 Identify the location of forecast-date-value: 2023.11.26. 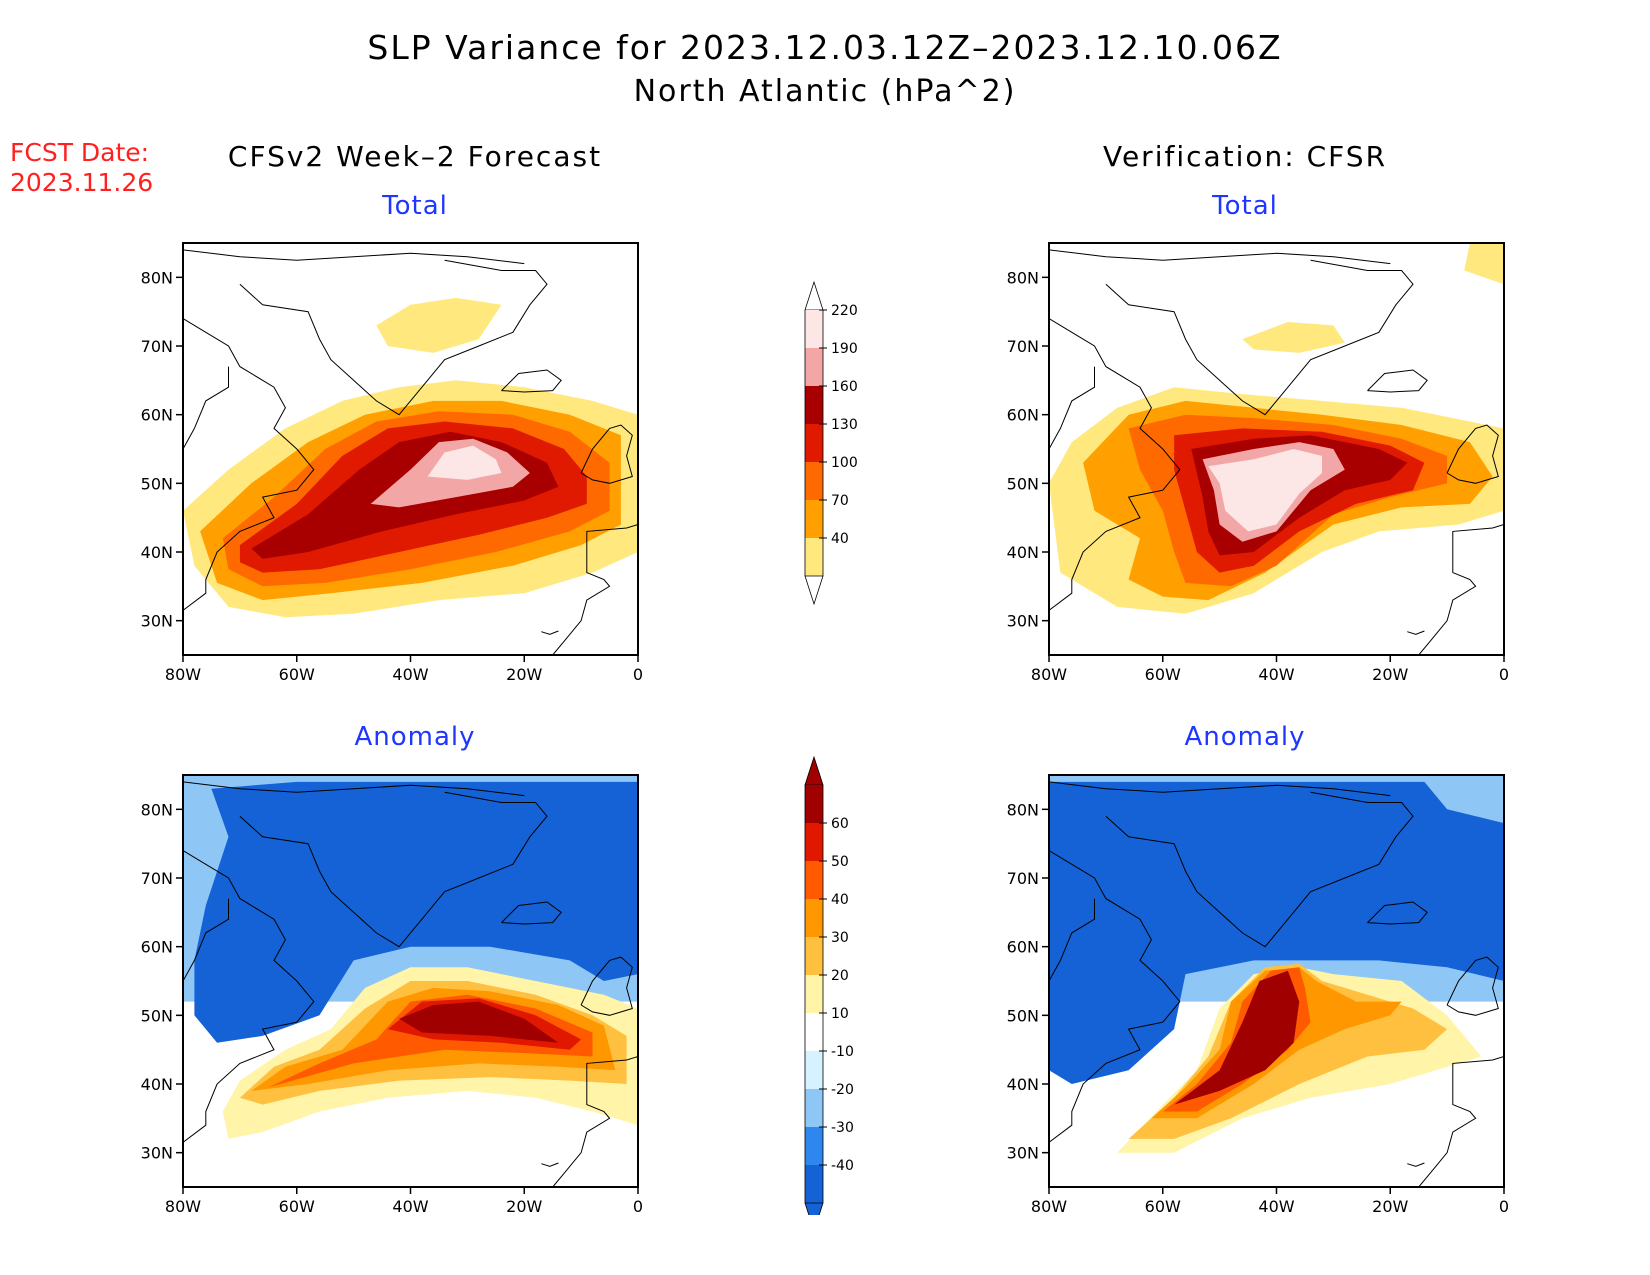
(82, 182).